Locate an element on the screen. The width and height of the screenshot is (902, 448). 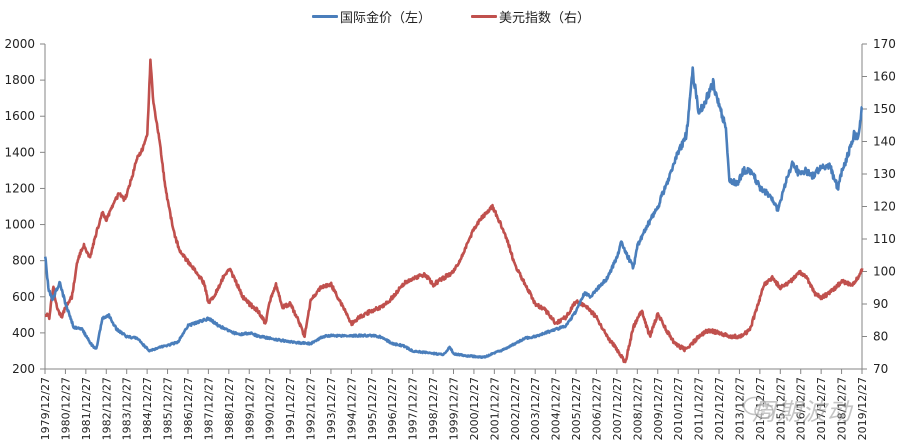
x-tick-label: 2010/12/27 is located at coordinates (678, 408).